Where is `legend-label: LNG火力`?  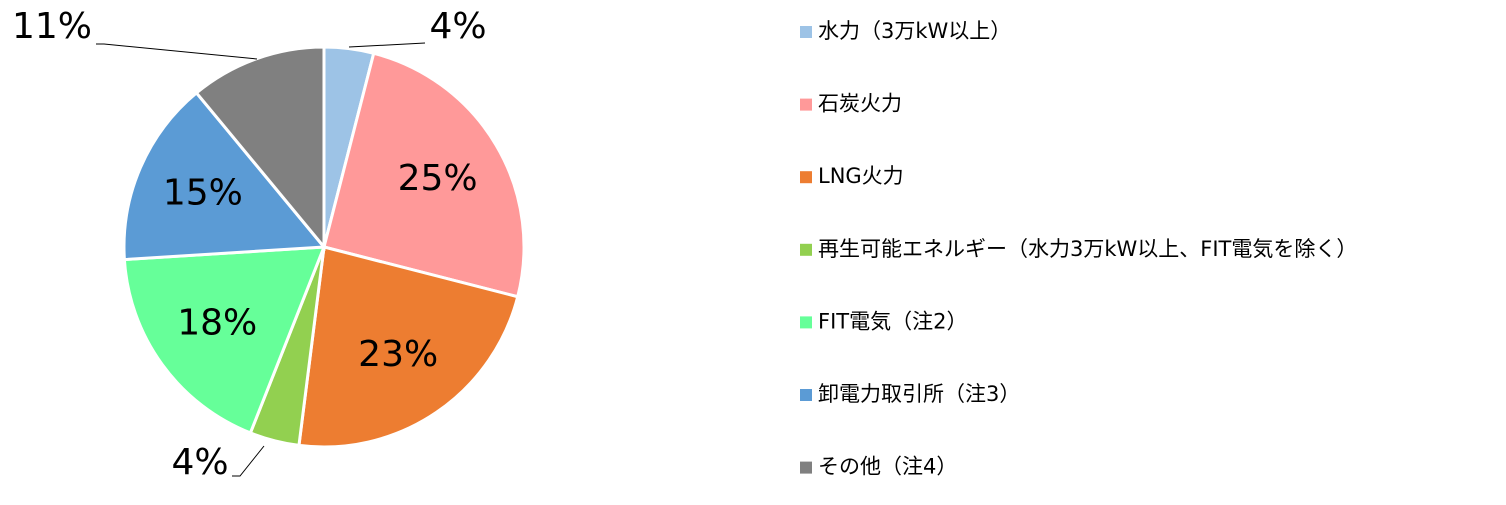 legend-label: LNG火力 is located at coordinates (861, 176).